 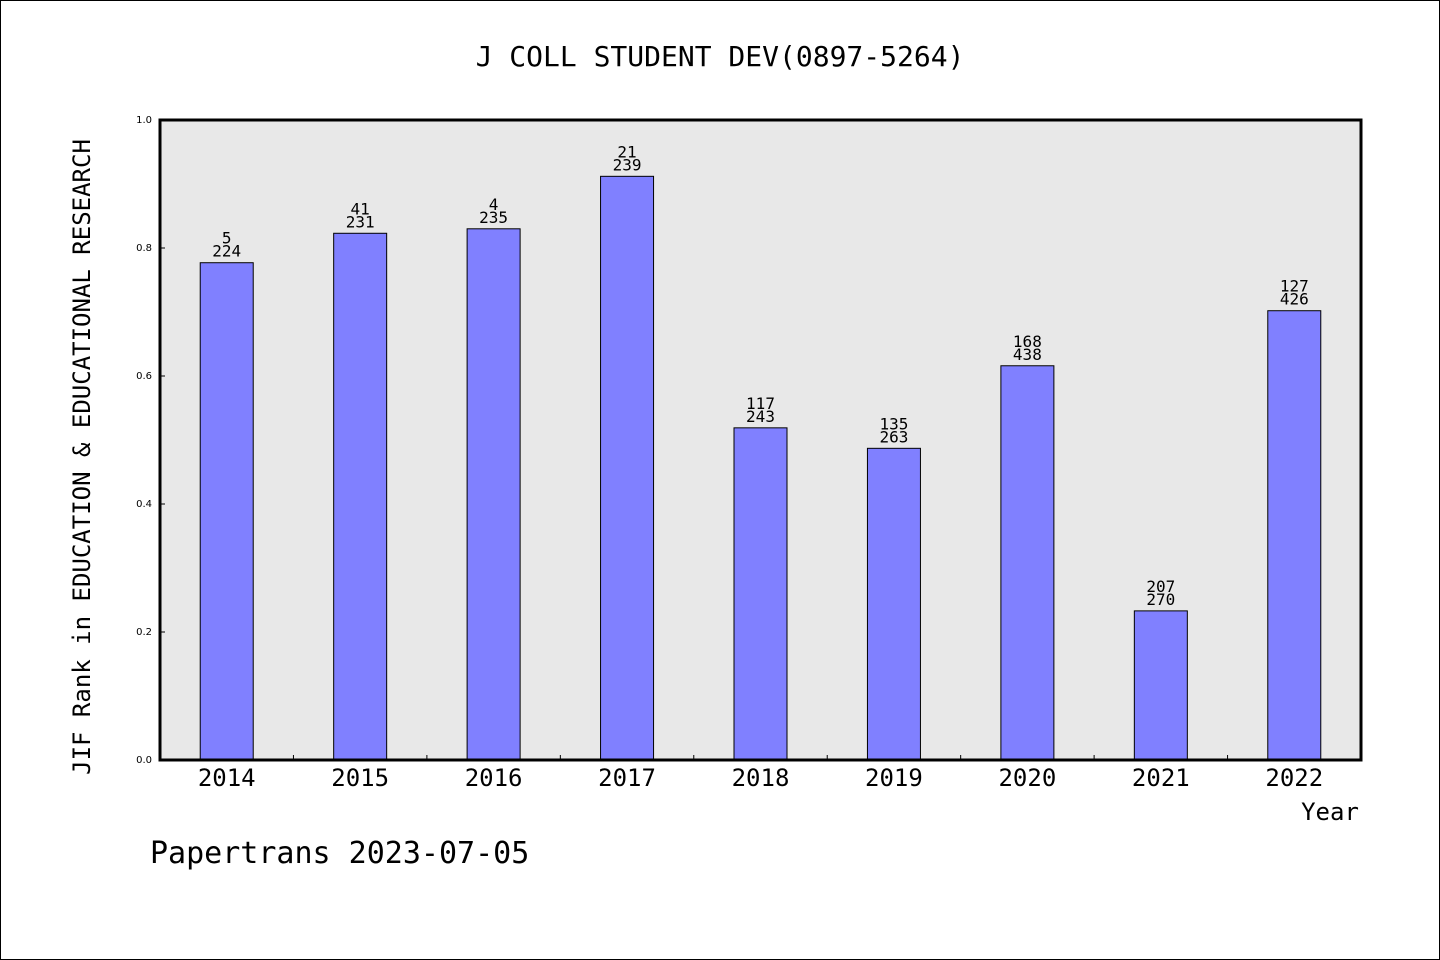 What do you see at coordinates (360, 496) in the screenshot?
I see `bar-2015` at bounding box center [360, 496].